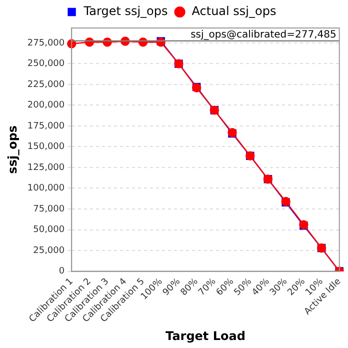 The image size is (348, 348). Describe the element at coordinates (49, 251) in the screenshot. I see `y-tick-label: 25,000` at that location.